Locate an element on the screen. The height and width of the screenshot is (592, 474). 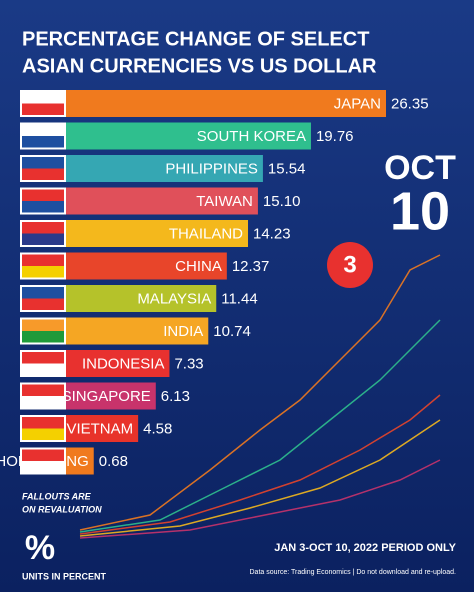
badge-circle is located at coordinates (350, 265).